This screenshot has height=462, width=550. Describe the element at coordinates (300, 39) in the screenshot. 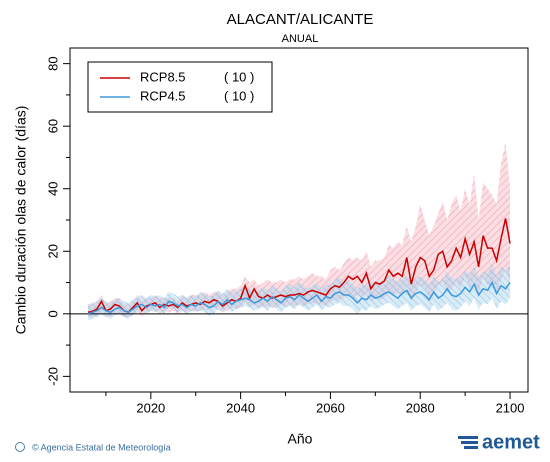

I see `chart-subtitle: ANUAL` at that location.